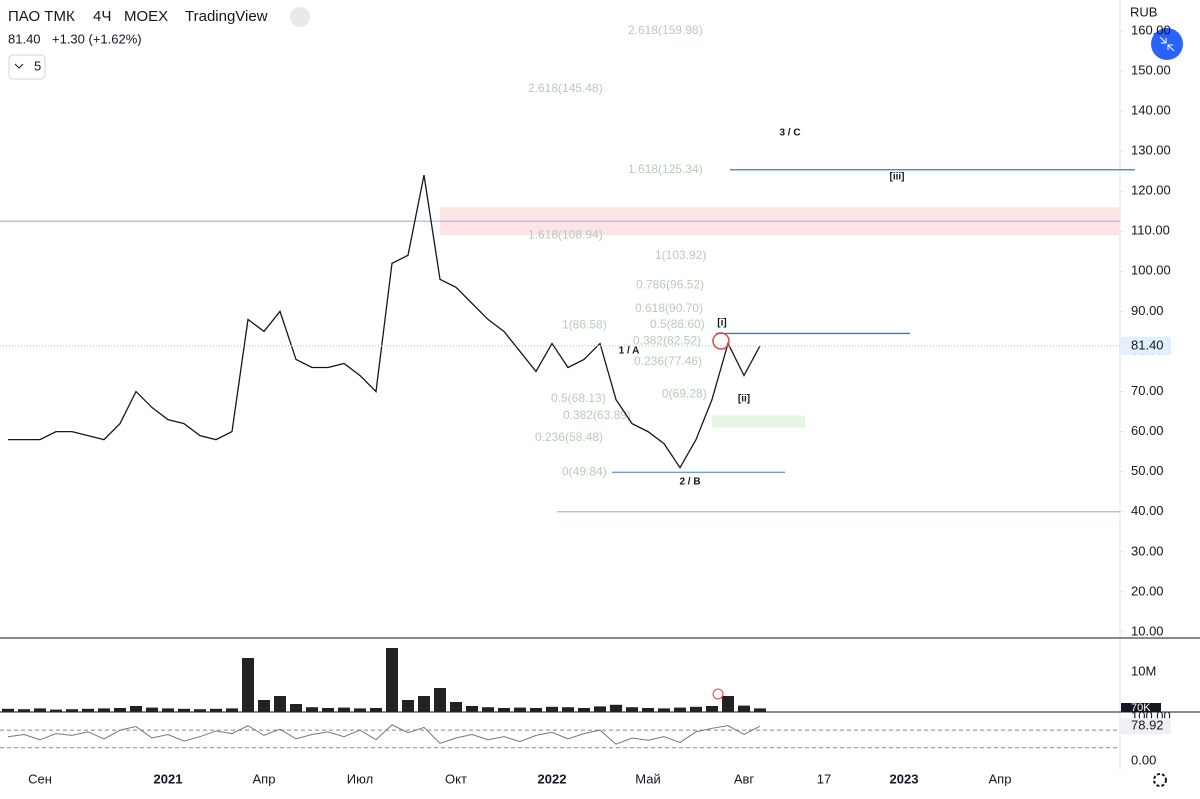 The image size is (1200, 799). What do you see at coordinates (27, 67) in the screenshot?
I see `interval-button` at bounding box center [27, 67].